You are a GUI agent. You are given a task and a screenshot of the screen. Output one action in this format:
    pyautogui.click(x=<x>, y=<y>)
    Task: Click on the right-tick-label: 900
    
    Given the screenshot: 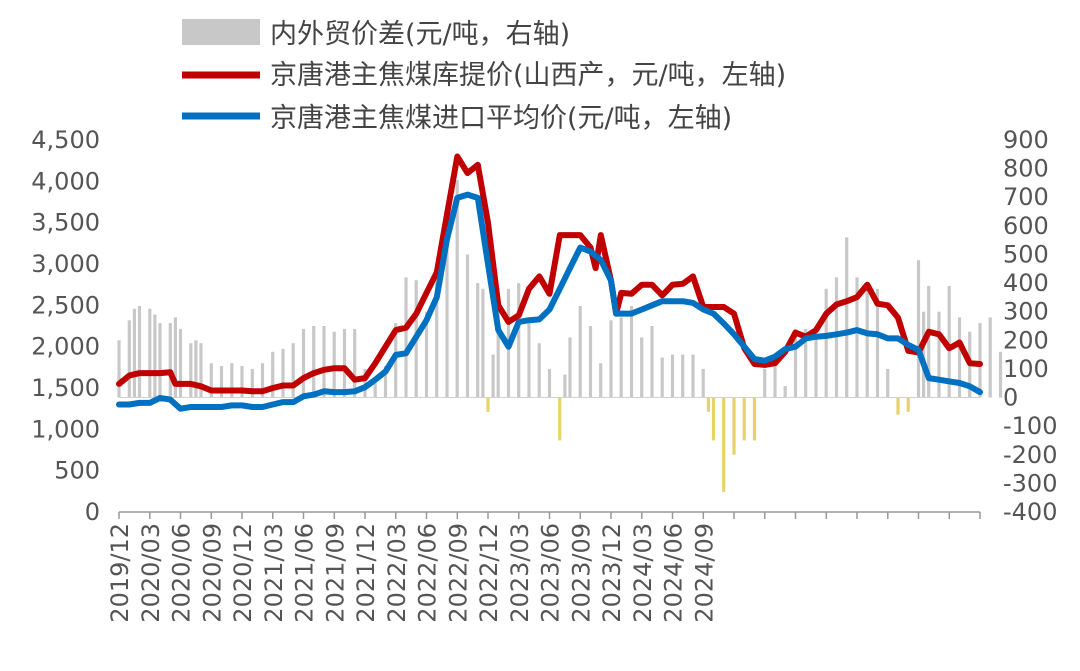 What is the action you would take?
    pyautogui.click(x=1026, y=140)
    